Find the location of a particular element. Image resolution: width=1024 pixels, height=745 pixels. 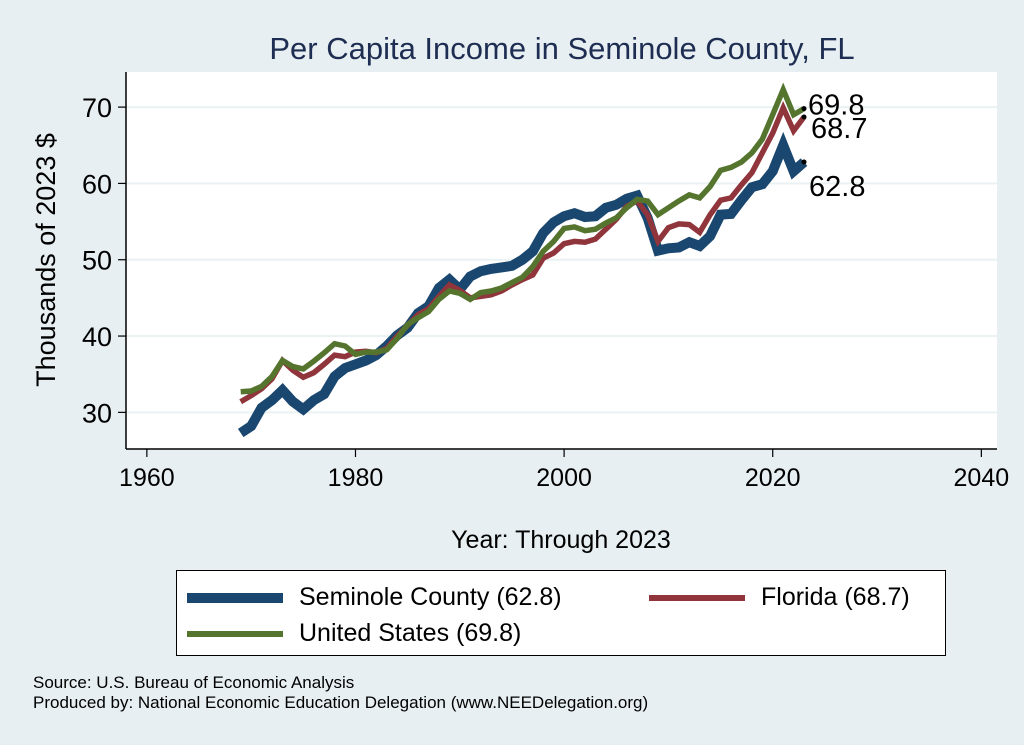

x-tick-label: 1980 is located at coordinates (356, 478).